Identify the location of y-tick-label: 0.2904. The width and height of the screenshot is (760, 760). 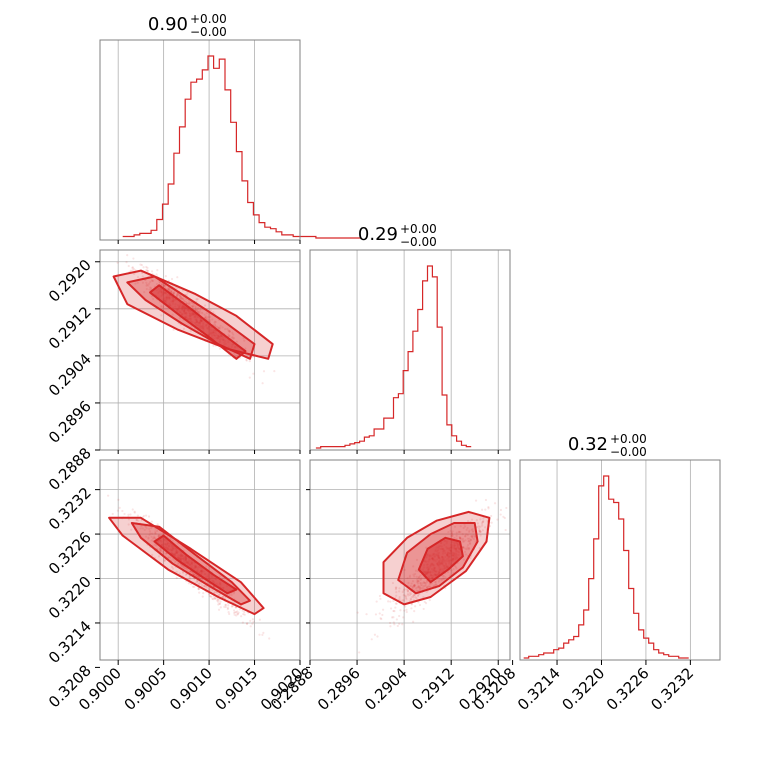
(70, 375).